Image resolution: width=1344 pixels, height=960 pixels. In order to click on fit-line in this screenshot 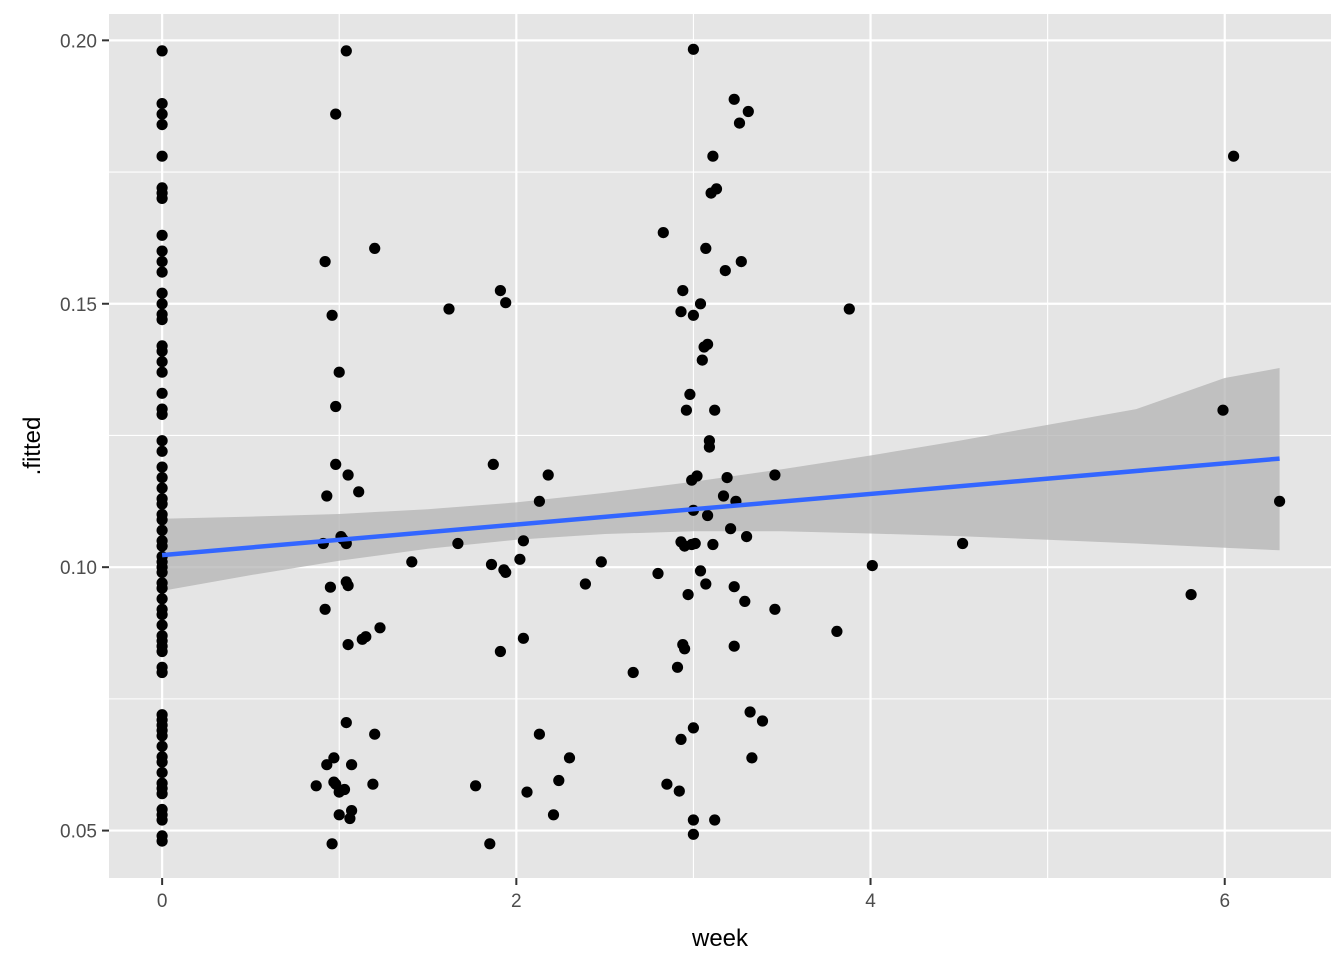, I will do `click(720, 507)`.